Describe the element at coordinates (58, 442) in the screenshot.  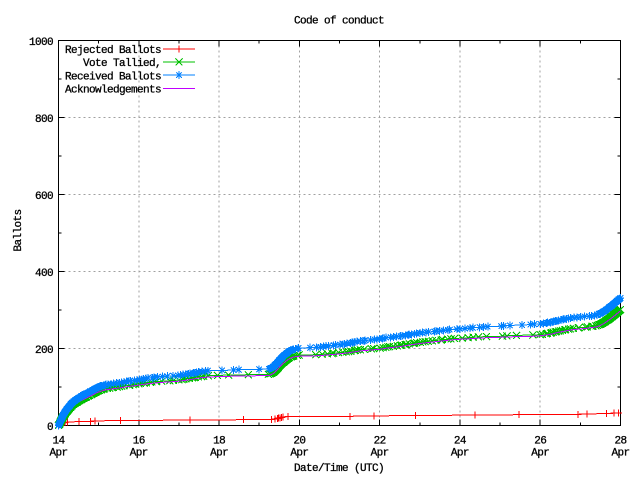
I see `svg-text: 14` at that location.